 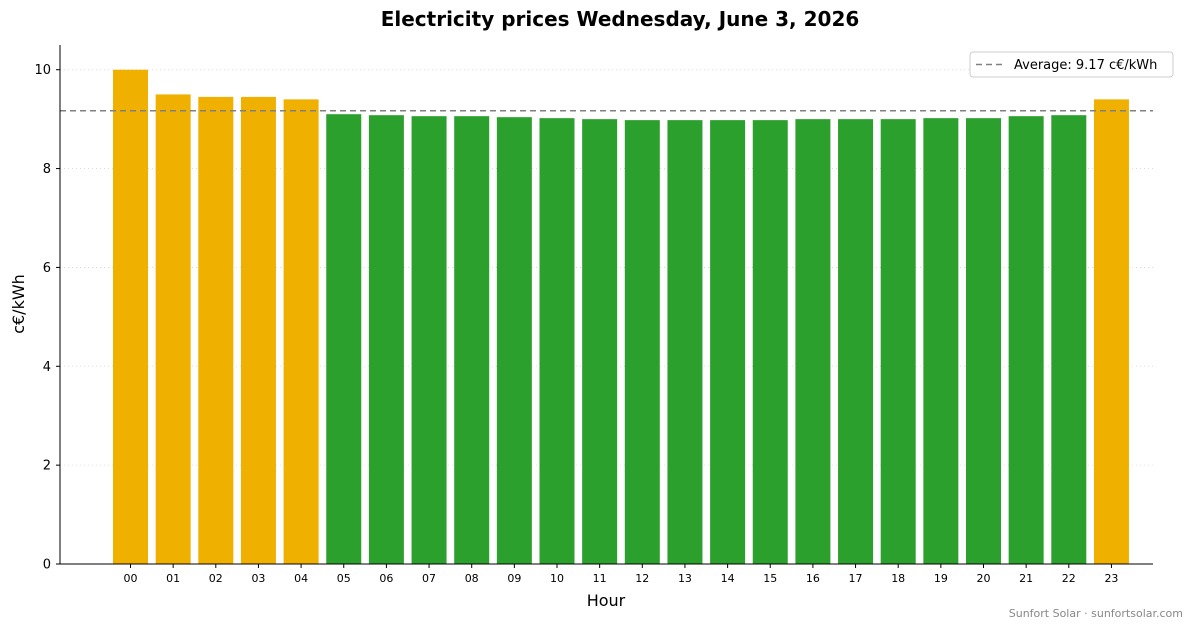 I want to click on x-tick-label: 16, so click(x=813, y=578).